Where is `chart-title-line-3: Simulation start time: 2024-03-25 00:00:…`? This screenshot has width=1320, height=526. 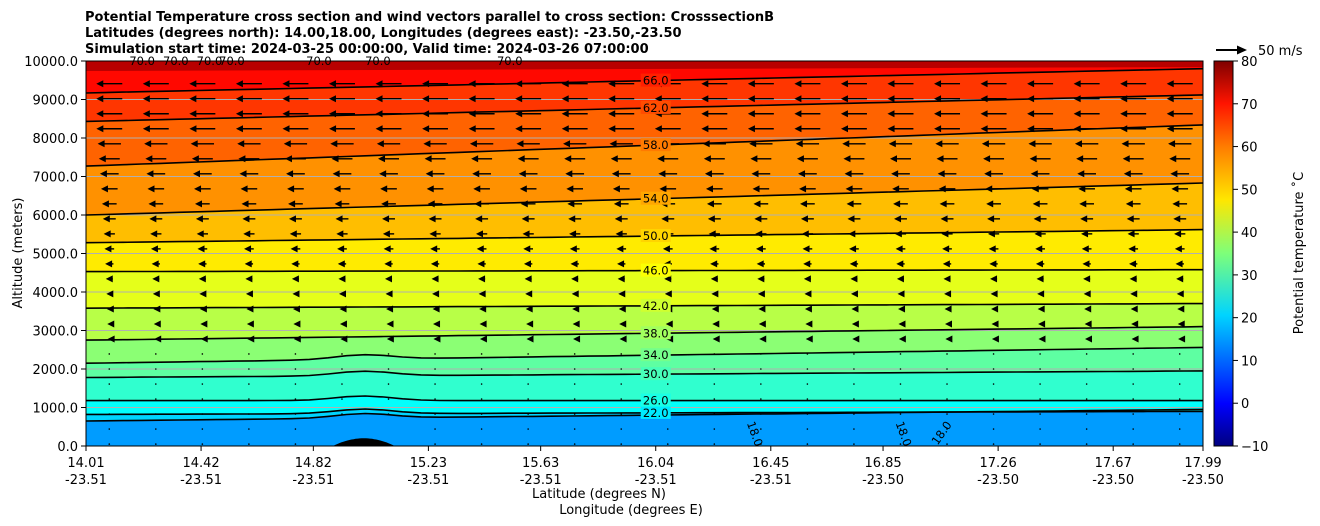 chart-title-line-3: Simulation start time: 2024-03-25 00:00:… is located at coordinates (367, 49).